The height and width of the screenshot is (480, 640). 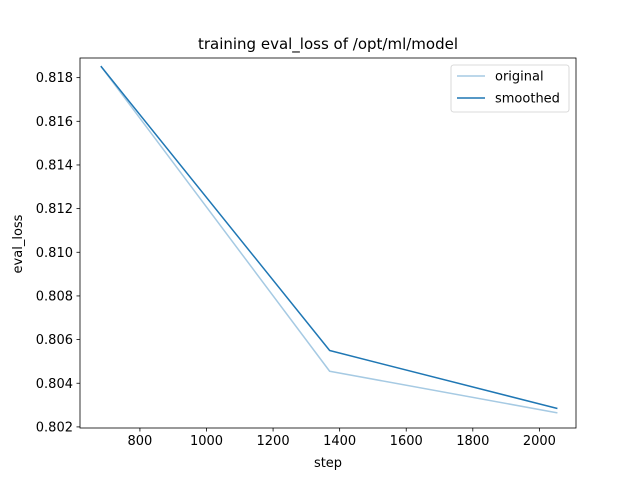 What do you see at coordinates (54, 78) in the screenshot?
I see `y-tick-label: 0.818` at bounding box center [54, 78].